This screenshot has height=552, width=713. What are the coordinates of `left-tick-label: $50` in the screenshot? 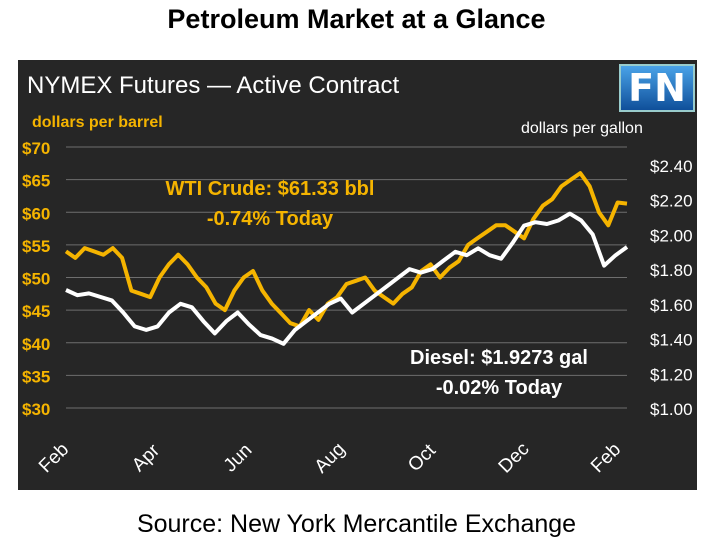 It's located at (36, 279).